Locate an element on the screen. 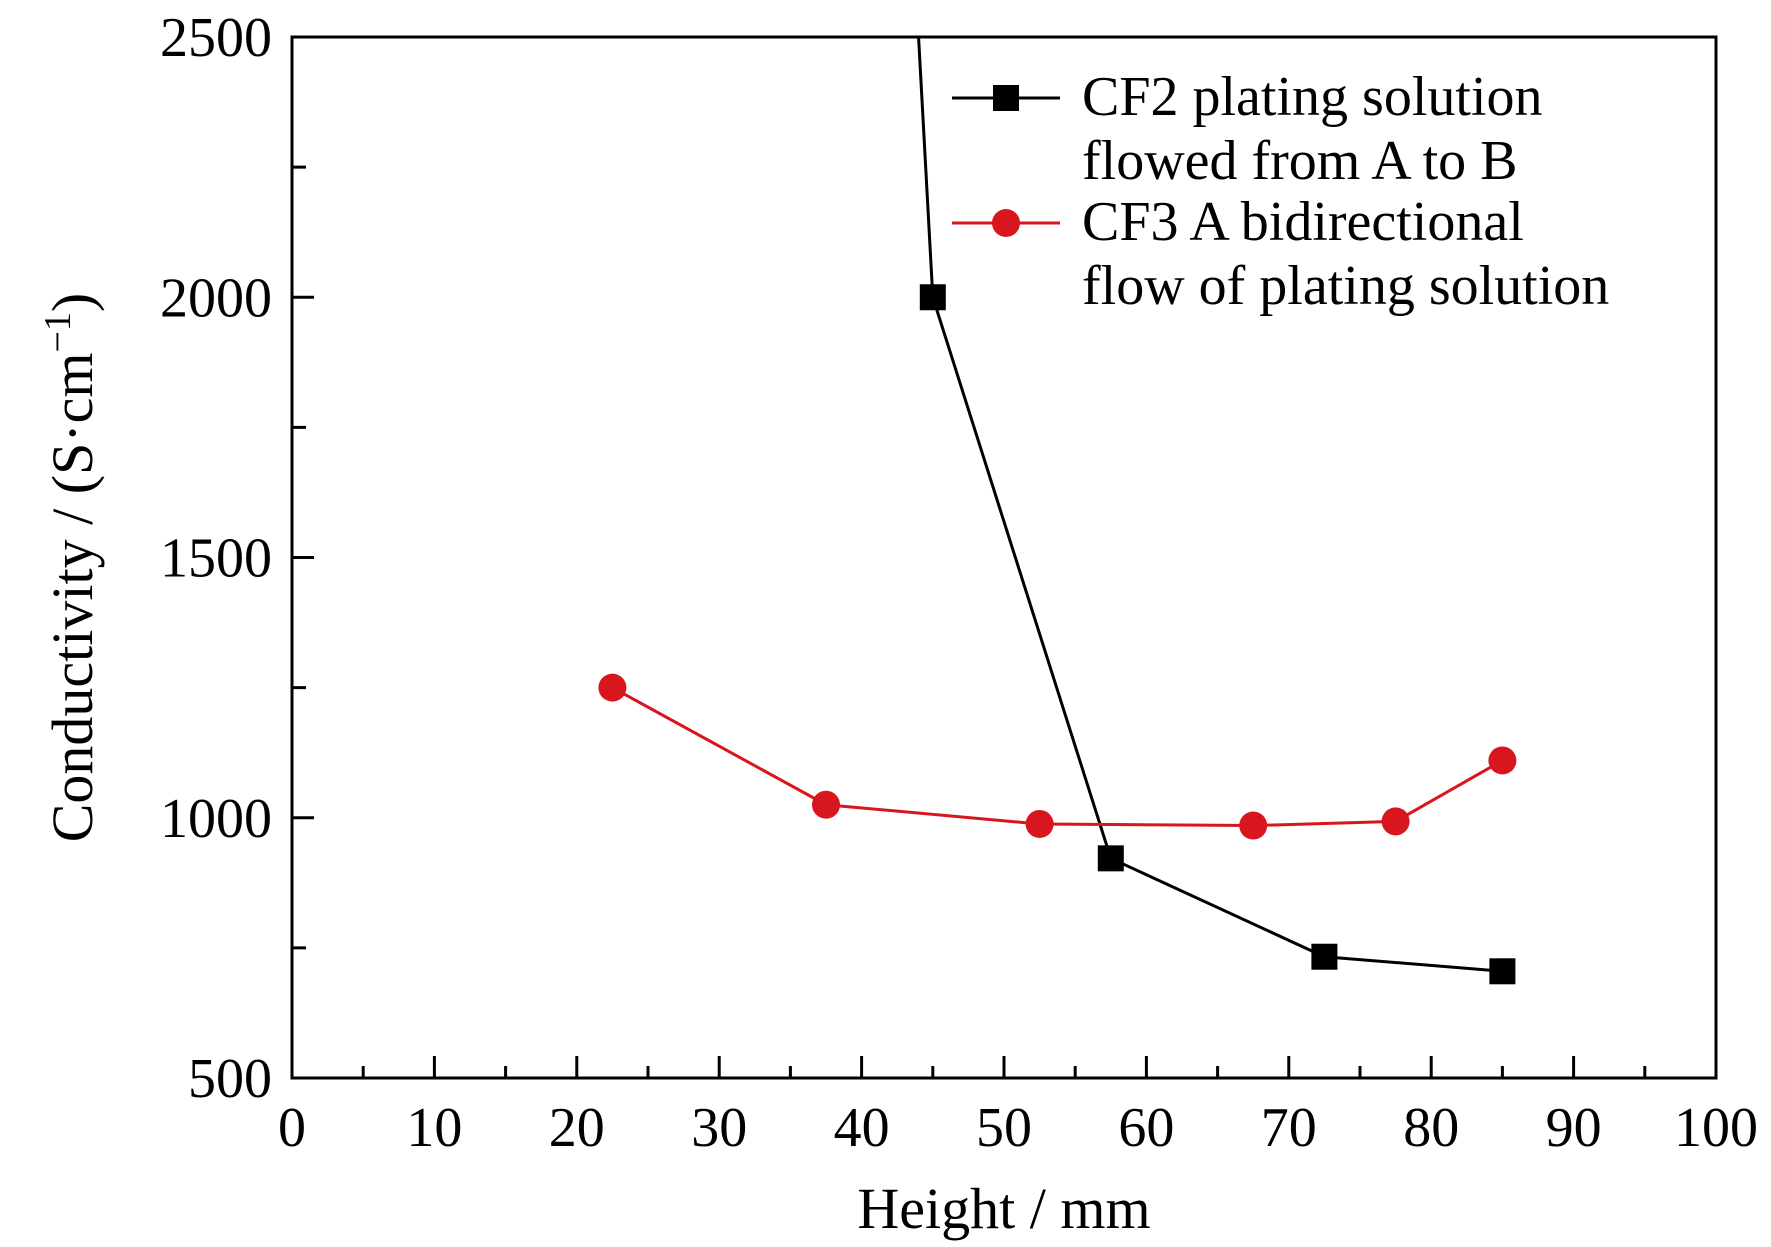  x-tick-label: 70 is located at coordinates (1289, 1128).